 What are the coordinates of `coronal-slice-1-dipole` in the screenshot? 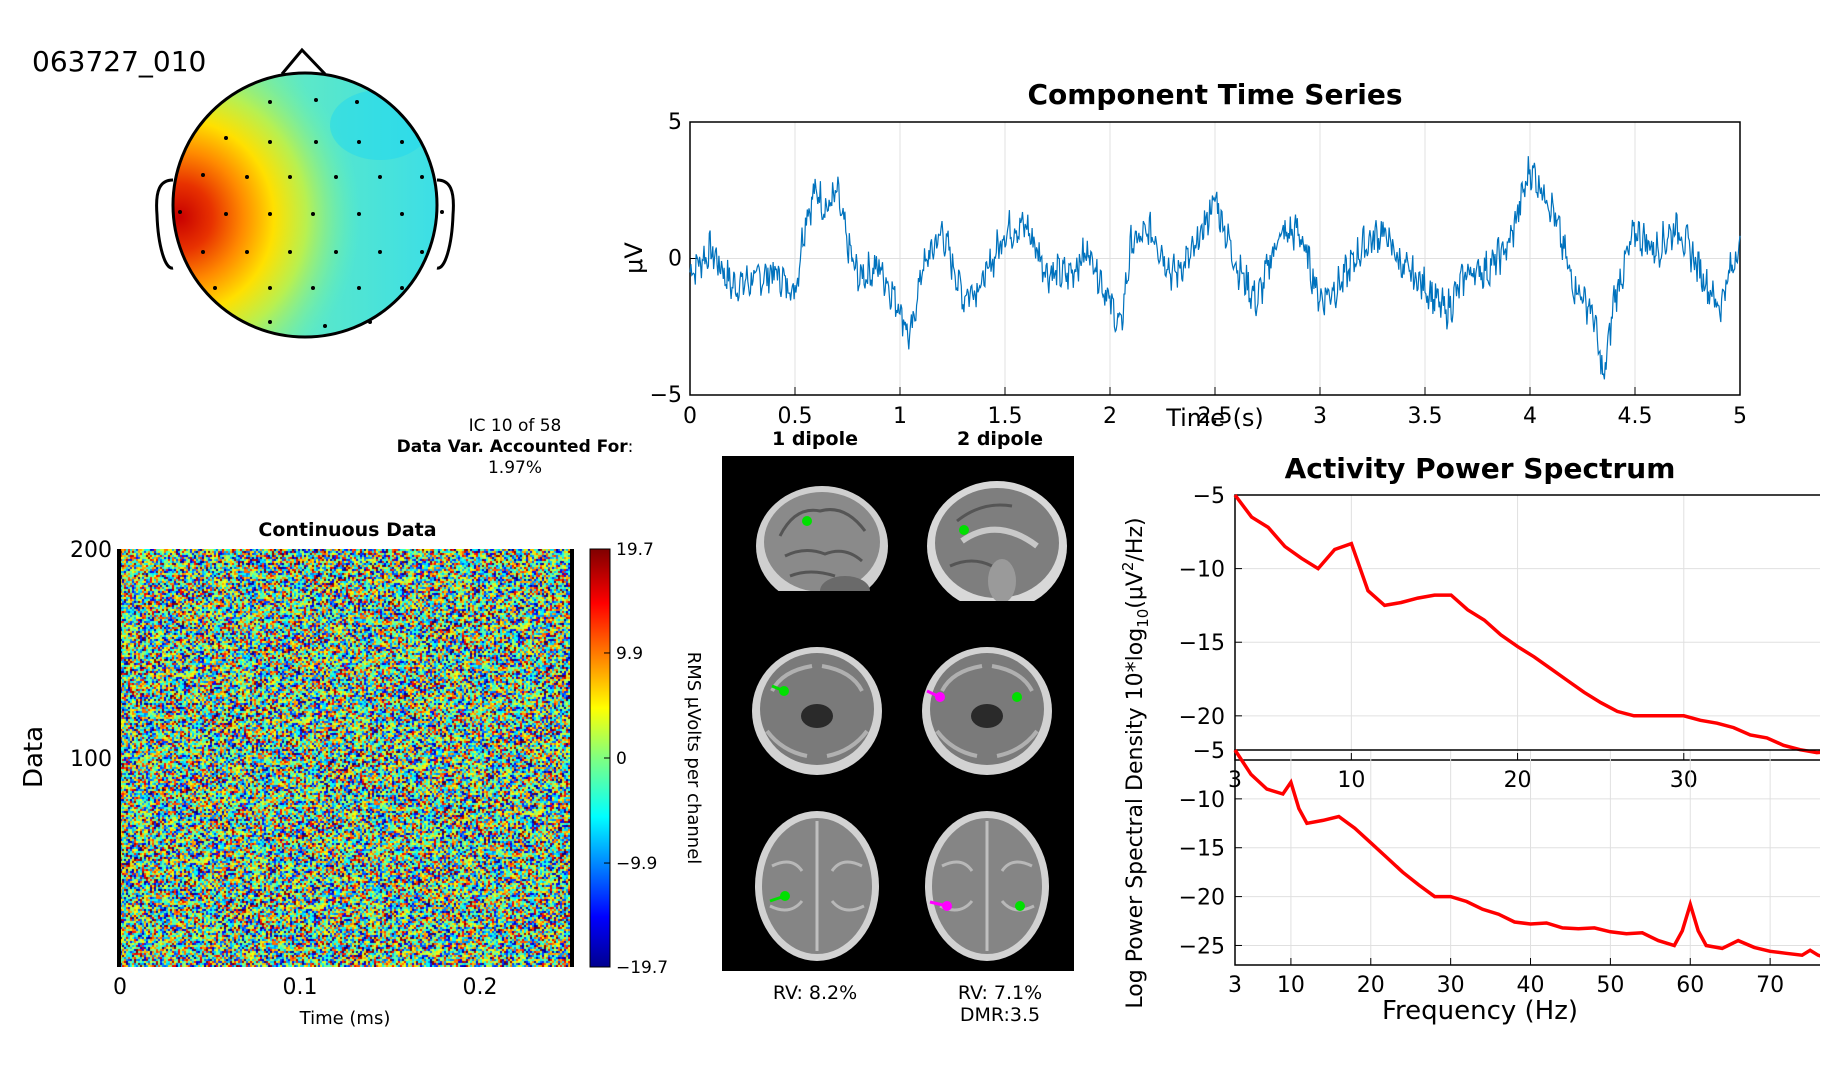 It's located at (817, 711).